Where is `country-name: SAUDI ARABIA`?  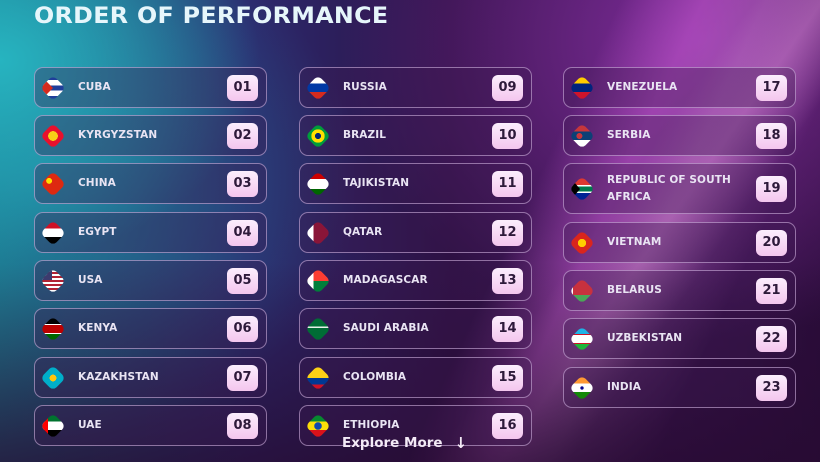 country-name: SAUDI ARABIA is located at coordinates (386, 328).